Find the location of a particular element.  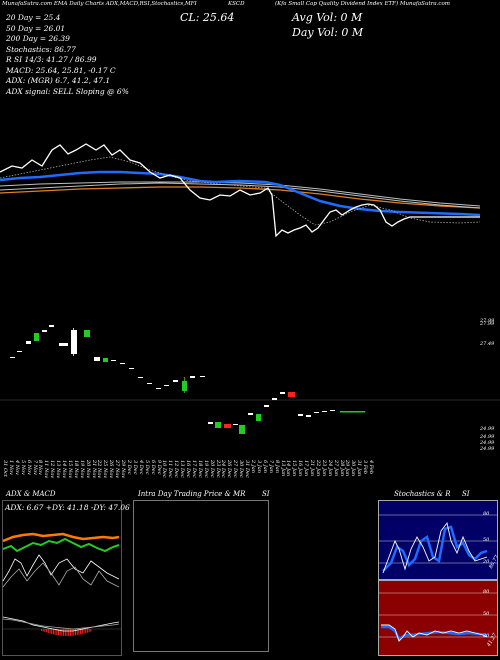

intraday-title: Intra Day Trading Price & MR is located at coordinates (192, 494).